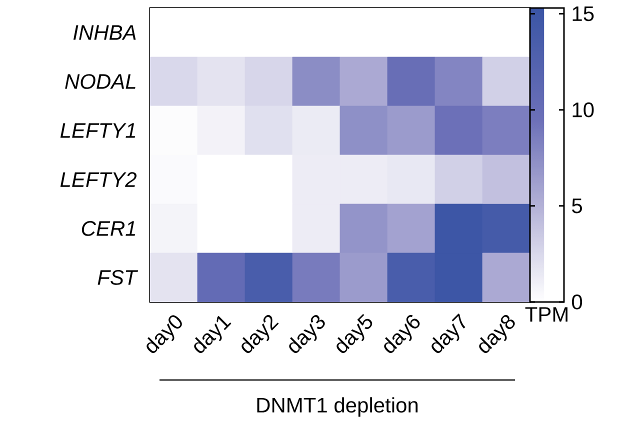 Image resolution: width=638 pixels, height=442 pixels. I want to click on color-bar-label: 0, so click(577, 302).